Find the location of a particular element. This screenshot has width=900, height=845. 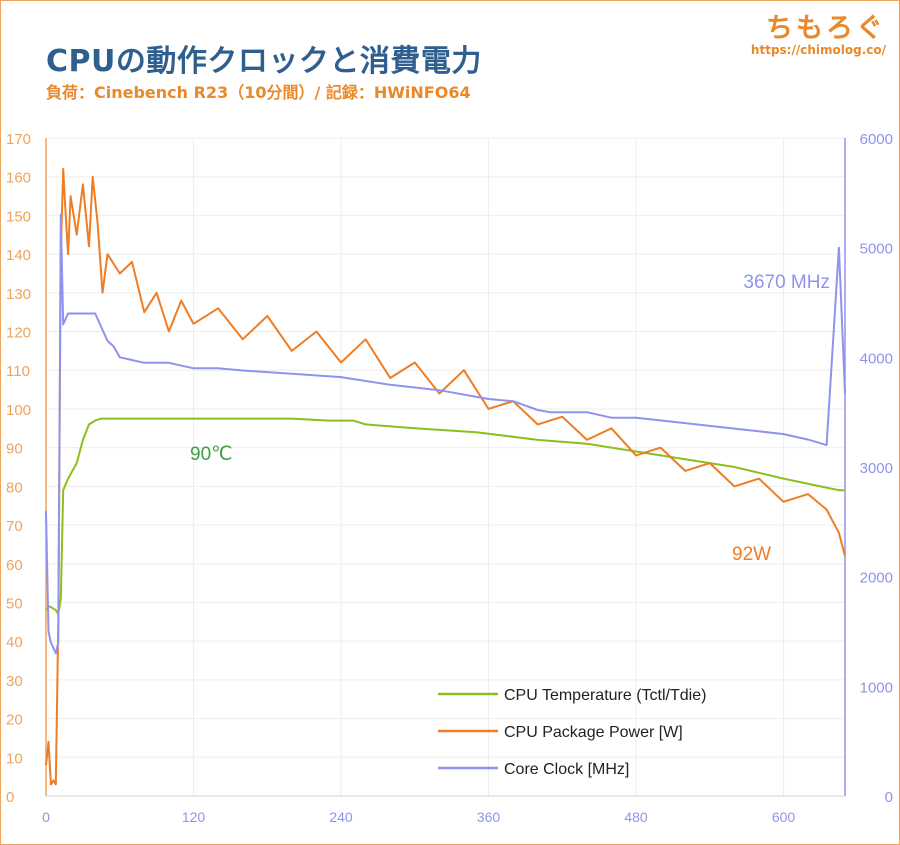

page-title: CPUの動作クロックと消費電力 is located at coordinates (264, 61).